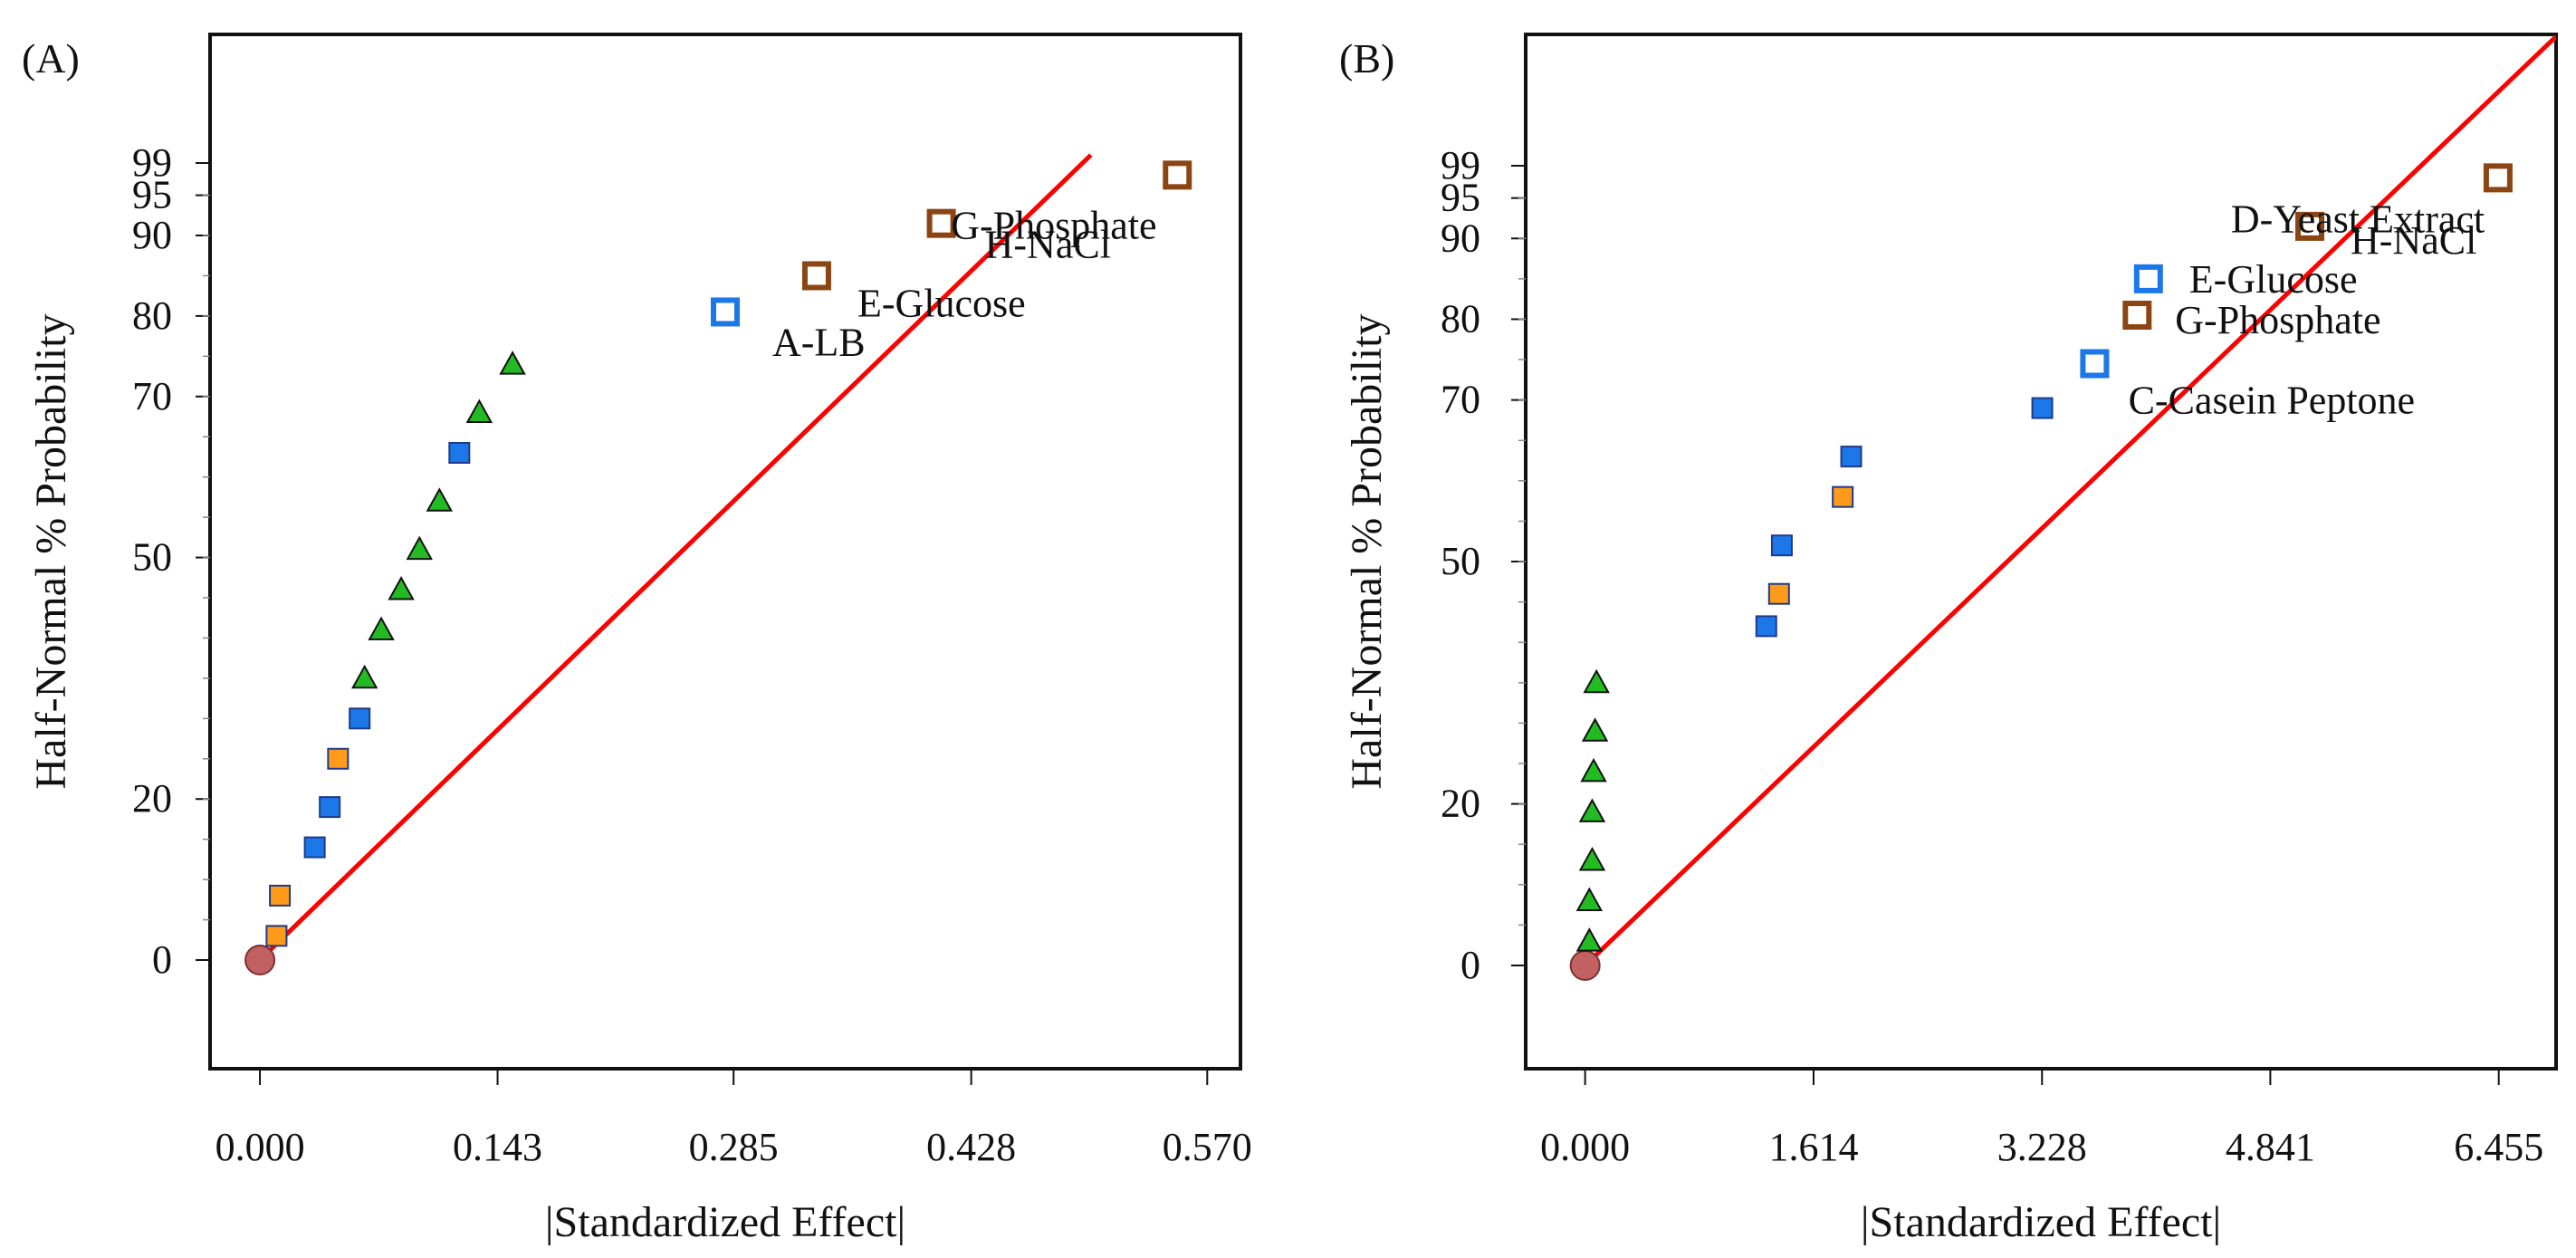 This screenshot has width=2576, height=1258. What do you see at coordinates (51, 58) in the screenshot?
I see `panel-label-a: (A)` at bounding box center [51, 58].